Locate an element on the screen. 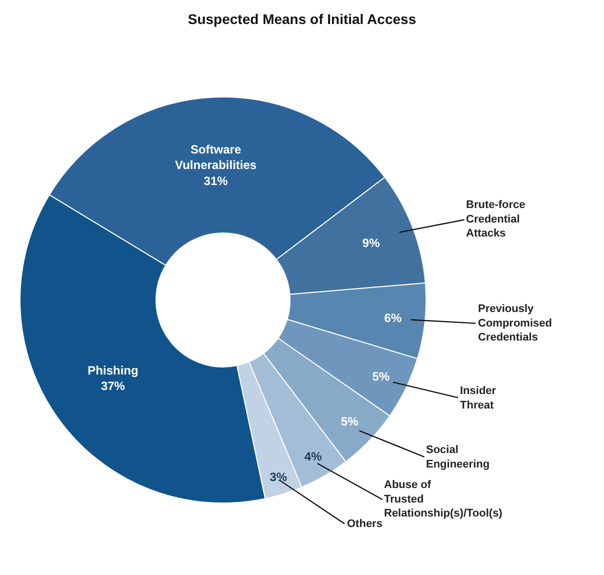 The height and width of the screenshot is (575, 604). slice-label: Phishing is located at coordinates (113, 370).